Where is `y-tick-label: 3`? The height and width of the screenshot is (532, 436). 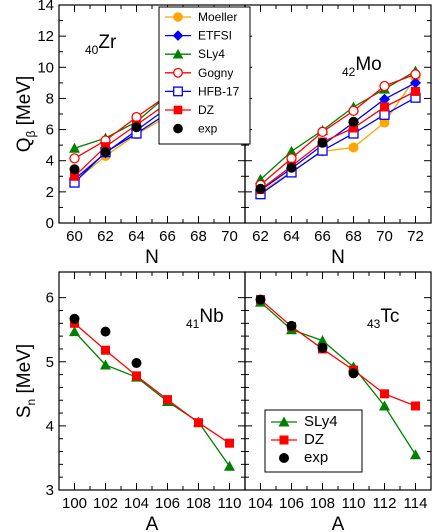
y-tick-label: 3 is located at coordinates (50, 490).